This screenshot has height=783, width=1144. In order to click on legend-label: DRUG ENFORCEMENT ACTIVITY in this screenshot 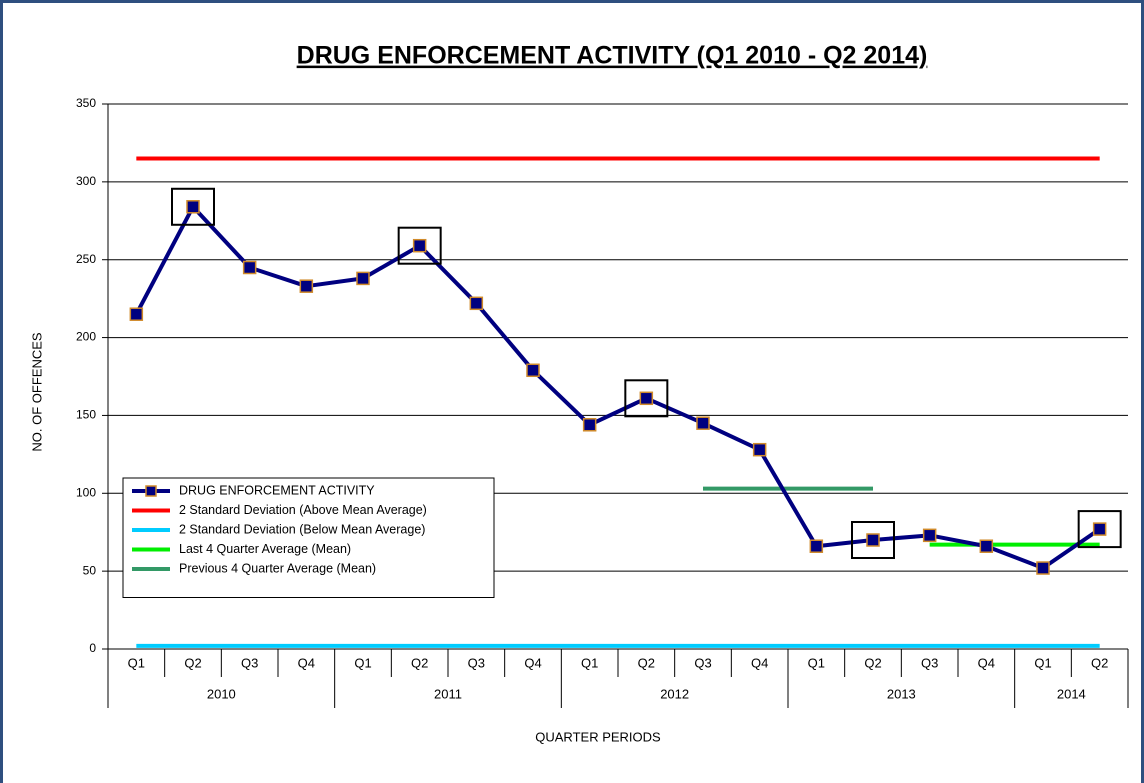, I will do `click(277, 490)`.